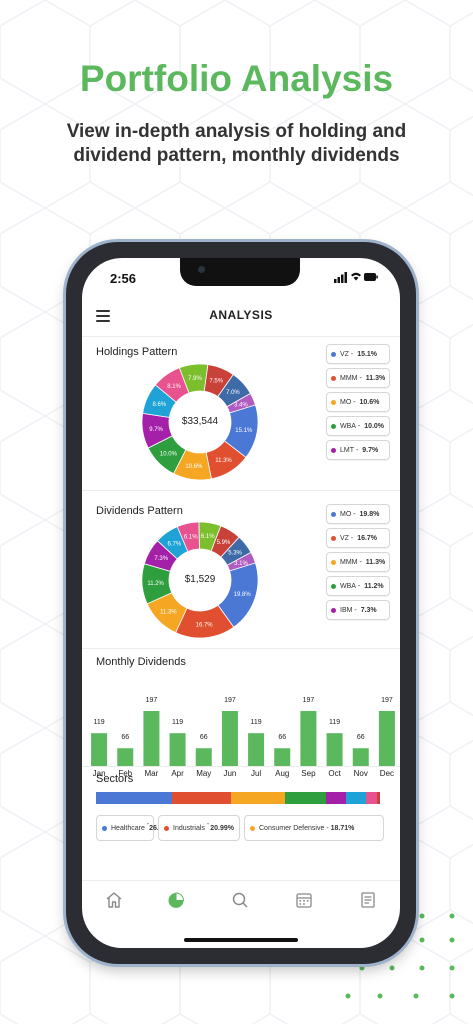 Image resolution: width=473 pixels, height=1024 pixels. What do you see at coordinates (114, 900) in the screenshot?
I see `home-icon` at bounding box center [114, 900].